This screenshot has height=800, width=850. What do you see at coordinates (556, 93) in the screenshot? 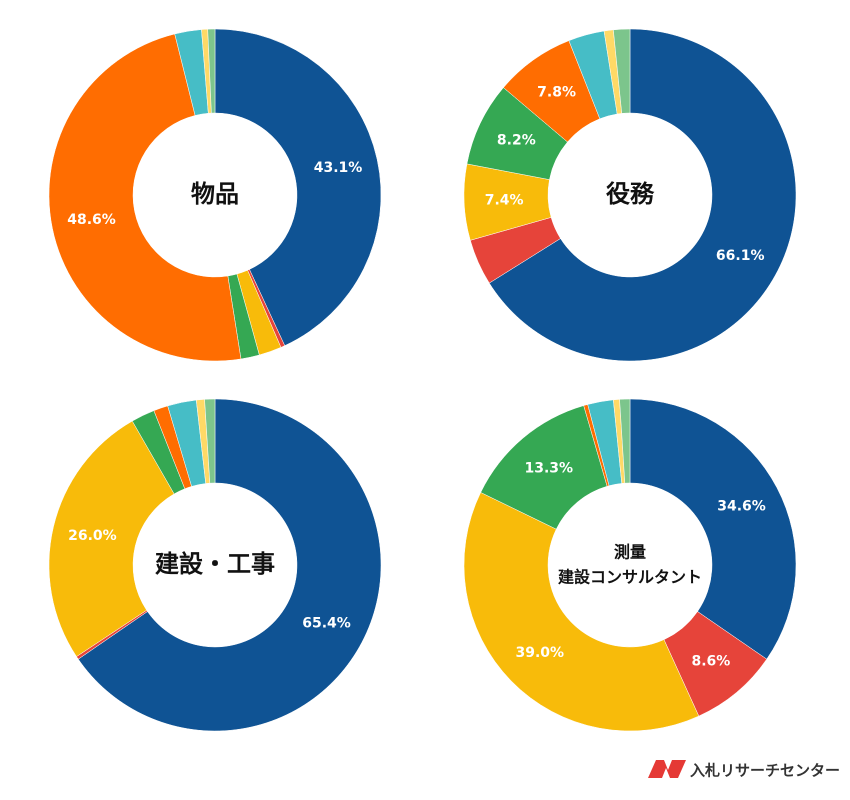
I see `value-label: 7.8%` at bounding box center [556, 93].